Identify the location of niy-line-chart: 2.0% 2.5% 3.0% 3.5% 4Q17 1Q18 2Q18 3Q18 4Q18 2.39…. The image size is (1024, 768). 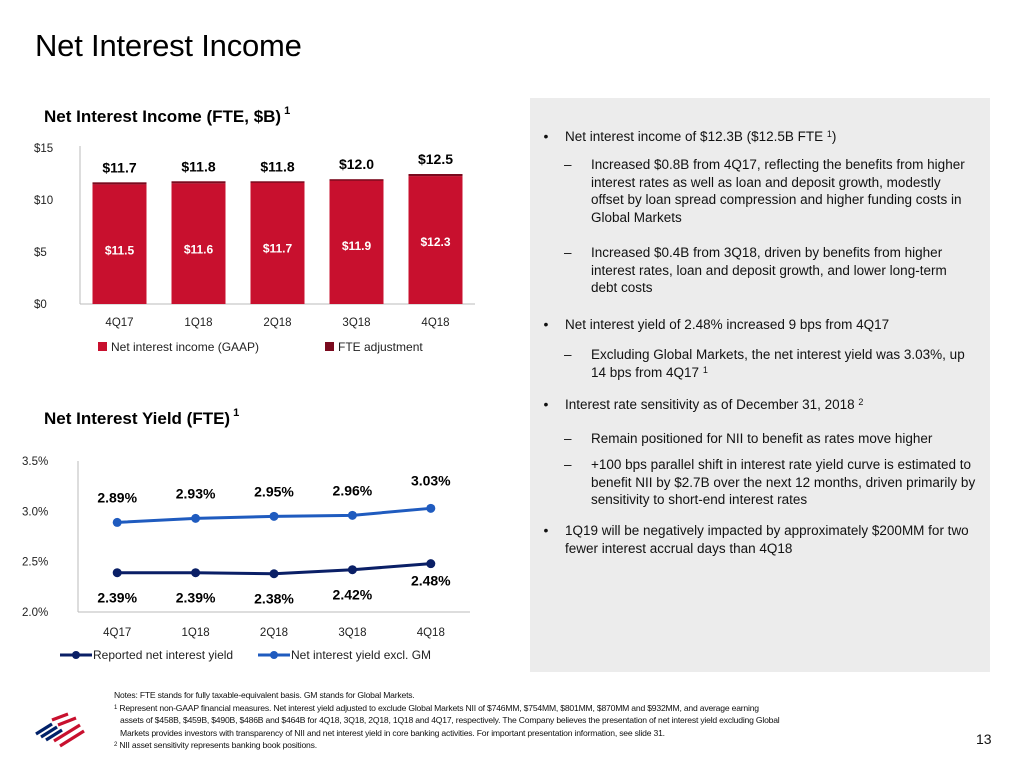
(246, 559).